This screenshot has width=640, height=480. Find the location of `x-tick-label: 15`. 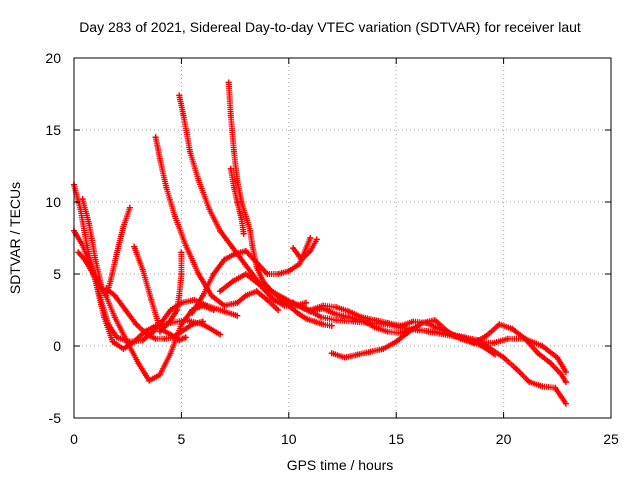

x-tick-label: 15 is located at coordinates (396, 439).